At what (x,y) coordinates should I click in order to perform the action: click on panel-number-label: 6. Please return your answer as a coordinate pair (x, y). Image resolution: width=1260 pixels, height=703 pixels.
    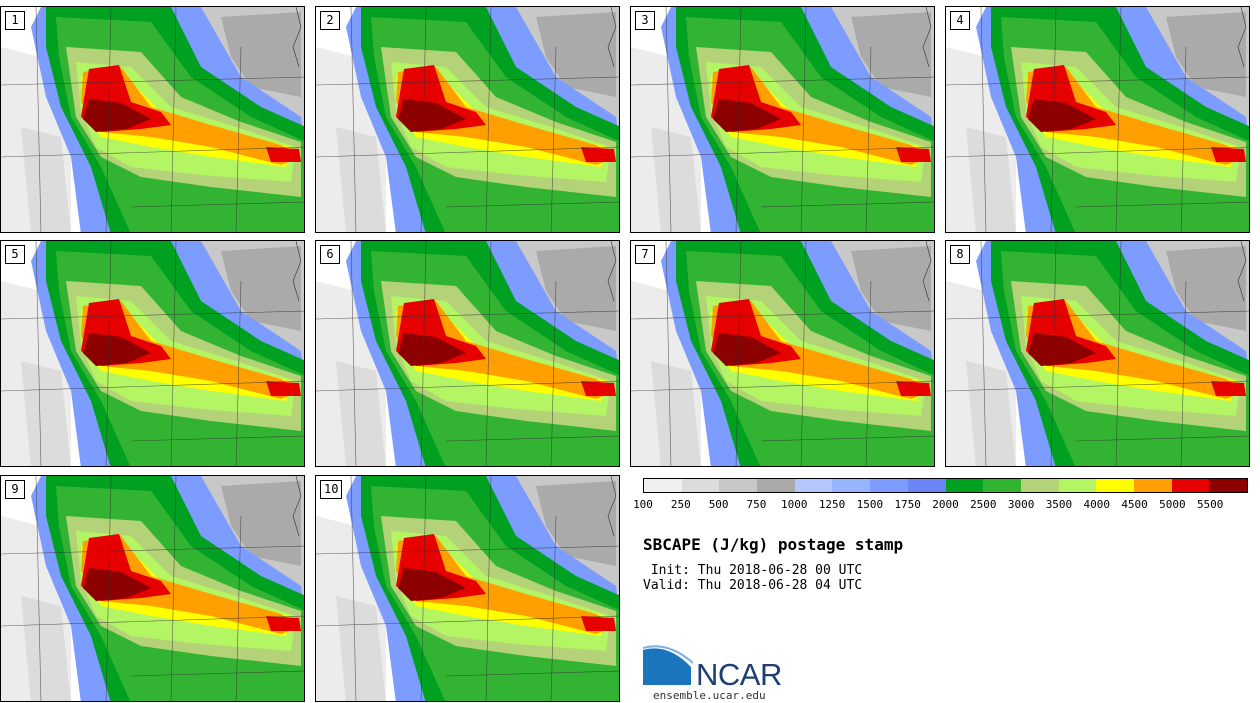
    Looking at the image, I should click on (330, 254).